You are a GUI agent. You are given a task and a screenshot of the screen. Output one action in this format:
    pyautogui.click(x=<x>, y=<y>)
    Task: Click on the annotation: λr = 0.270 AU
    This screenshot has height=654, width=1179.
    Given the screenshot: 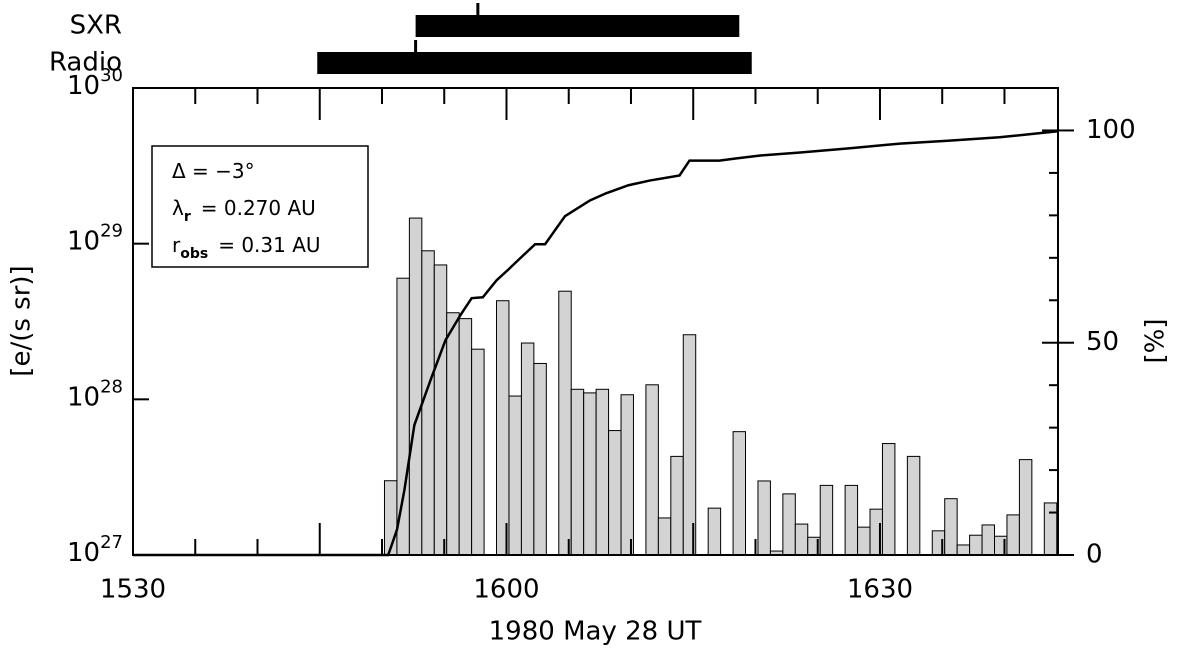 What is the action you would take?
    pyautogui.click(x=244, y=211)
    